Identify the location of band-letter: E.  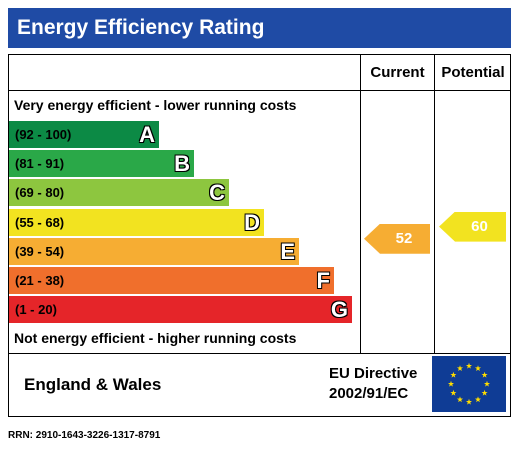
(287, 251).